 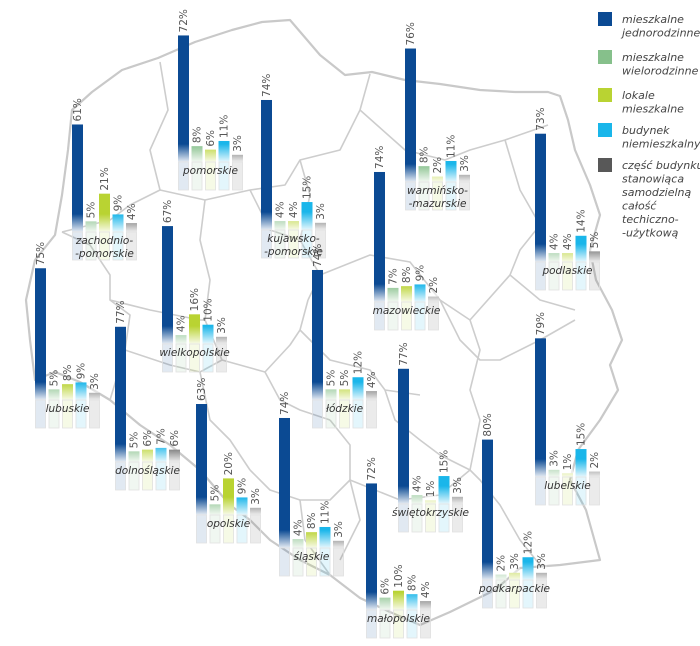 What do you see at coordinates (68, 335) in the screenshot?
I see `region-group: 75% 5% 8% 9%3% lubuskie` at bounding box center [68, 335].